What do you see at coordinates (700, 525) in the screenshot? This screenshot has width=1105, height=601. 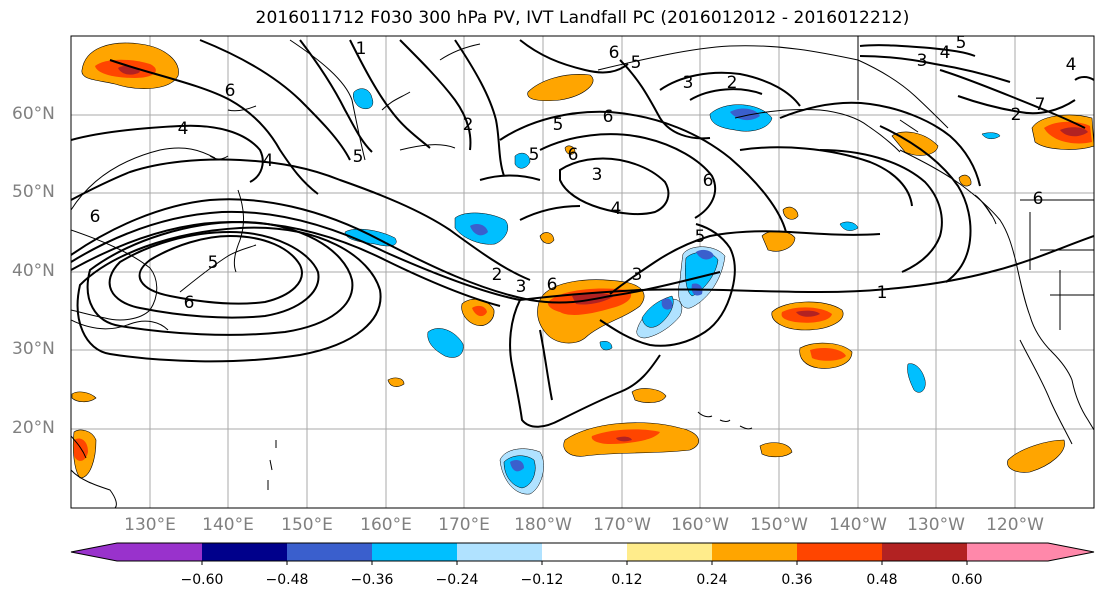 I see `lon-label: 160°W` at bounding box center [700, 525].